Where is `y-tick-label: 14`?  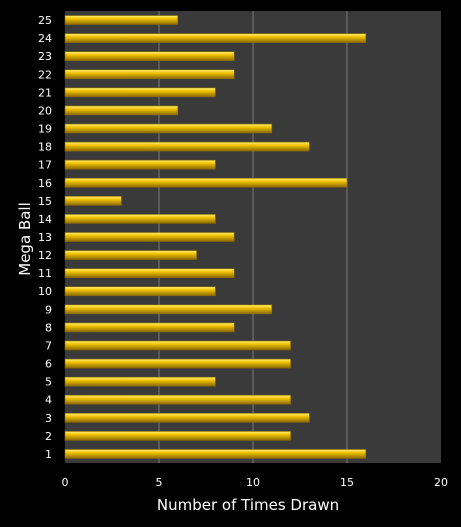
y-tick-label: 14 is located at coordinates (45, 219).